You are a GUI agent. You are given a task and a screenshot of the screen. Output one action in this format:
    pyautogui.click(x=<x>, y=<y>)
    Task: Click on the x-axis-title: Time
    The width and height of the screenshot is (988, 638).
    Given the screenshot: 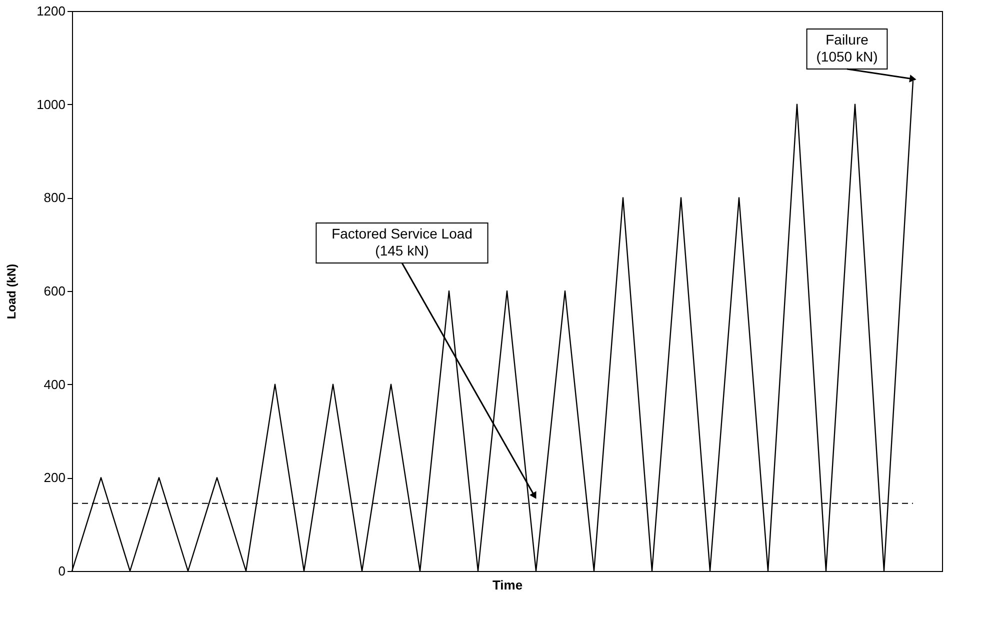 What is the action you would take?
    pyautogui.click(x=507, y=585)
    